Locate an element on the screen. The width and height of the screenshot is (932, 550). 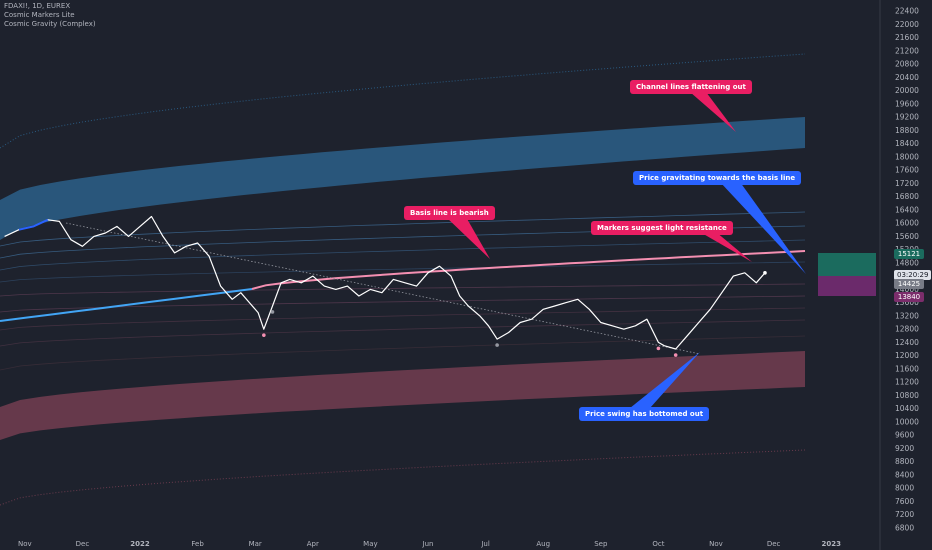
x-tick-label: Sep is located at coordinates (601, 544).